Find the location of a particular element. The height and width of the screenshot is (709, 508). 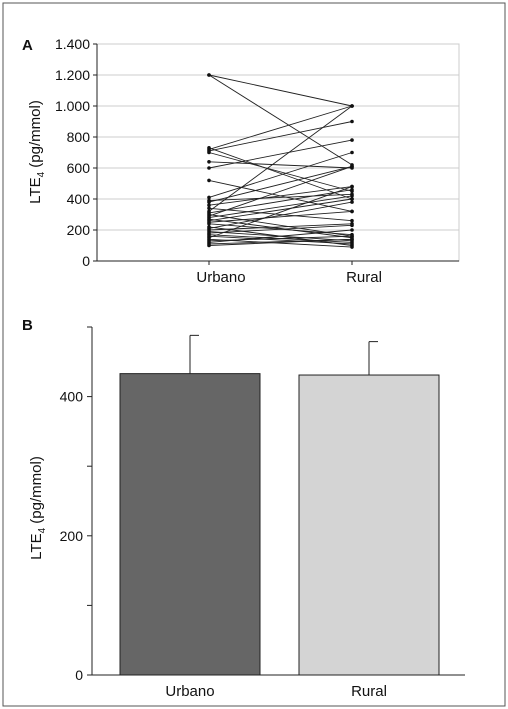

panel-b-x-ticks: Urbano Rural is located at coordinates (276, 691).